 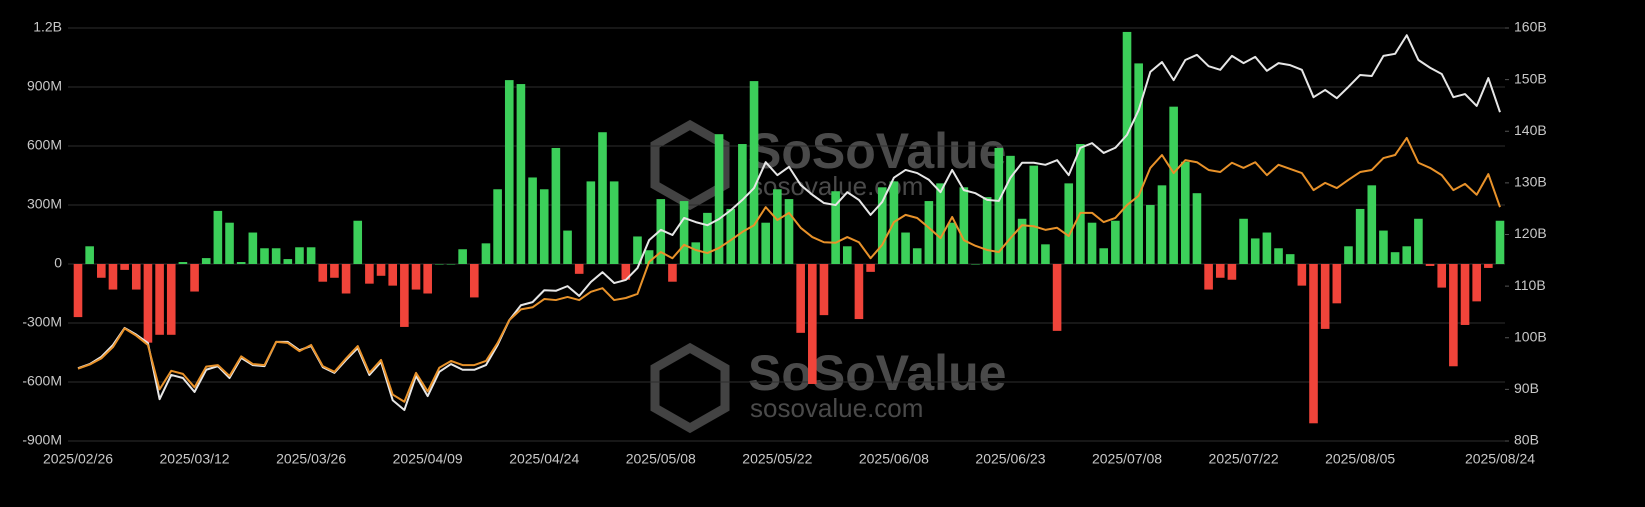 What do you see at coordinates (836, 408) in the screenshot?
I see `watermark-url: sosovalue.com` at bounding box center [836, 408].